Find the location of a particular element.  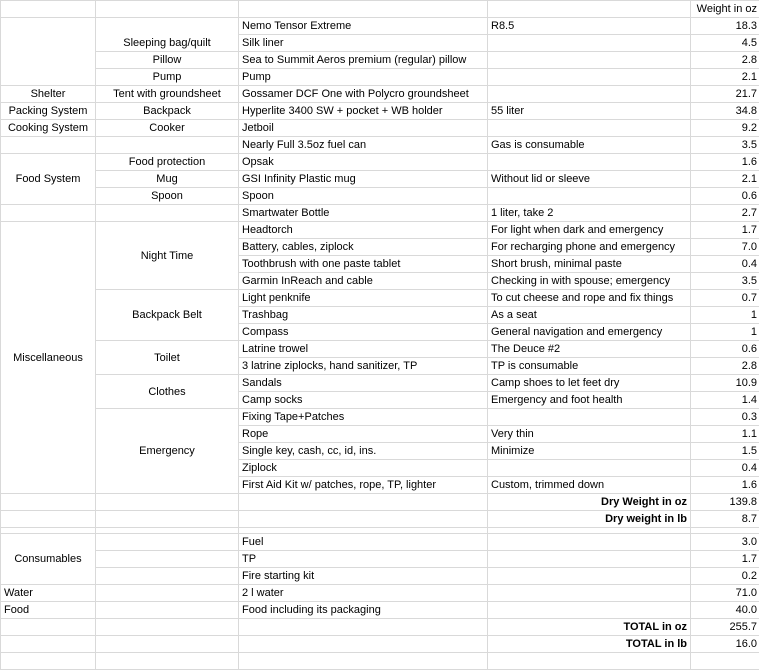

note-cell: TP is consumable is located at coordinates (589, 366).